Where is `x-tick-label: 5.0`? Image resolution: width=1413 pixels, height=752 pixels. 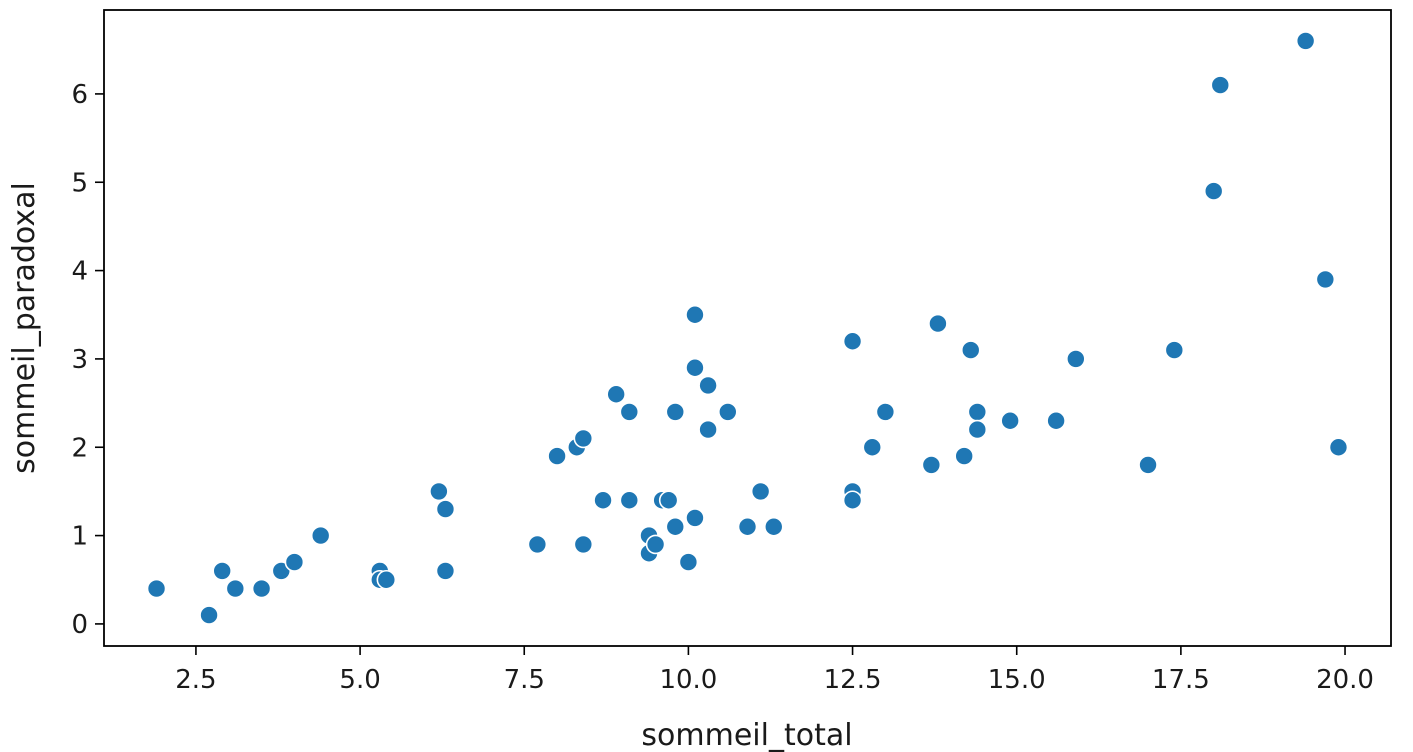 x-tick-label: 5.0 is located at coordinates (359, 680).